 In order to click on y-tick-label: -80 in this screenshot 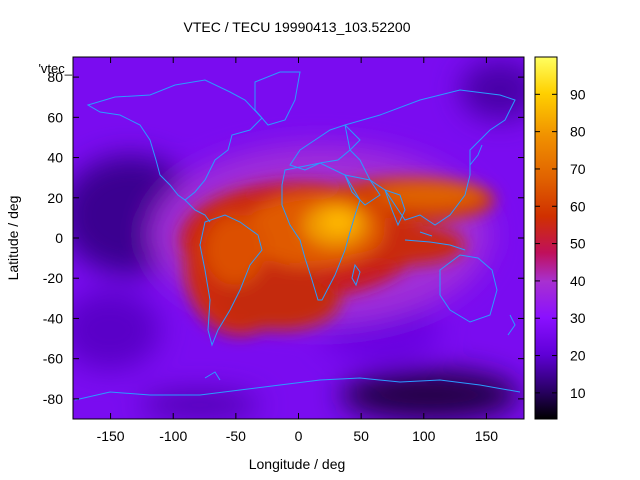, I will do `click(53, 399)`.